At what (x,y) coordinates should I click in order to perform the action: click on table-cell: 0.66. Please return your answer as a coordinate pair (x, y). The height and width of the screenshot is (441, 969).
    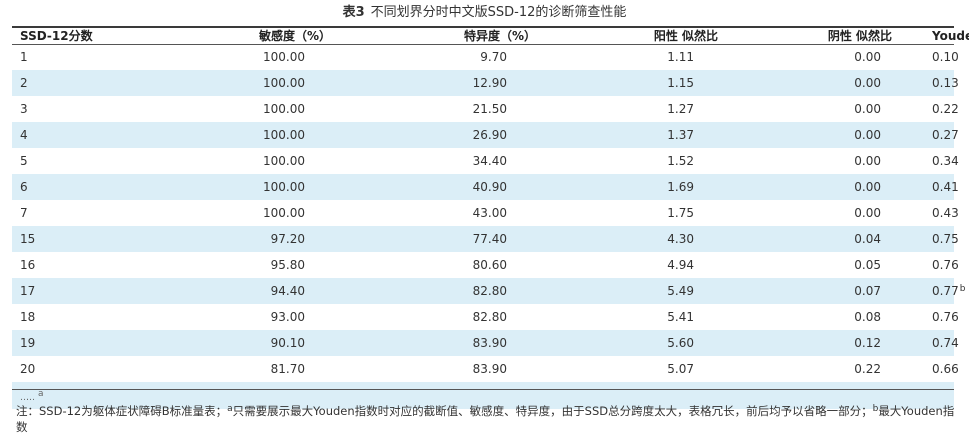
    Looking at the image, I should click on (941, 369).